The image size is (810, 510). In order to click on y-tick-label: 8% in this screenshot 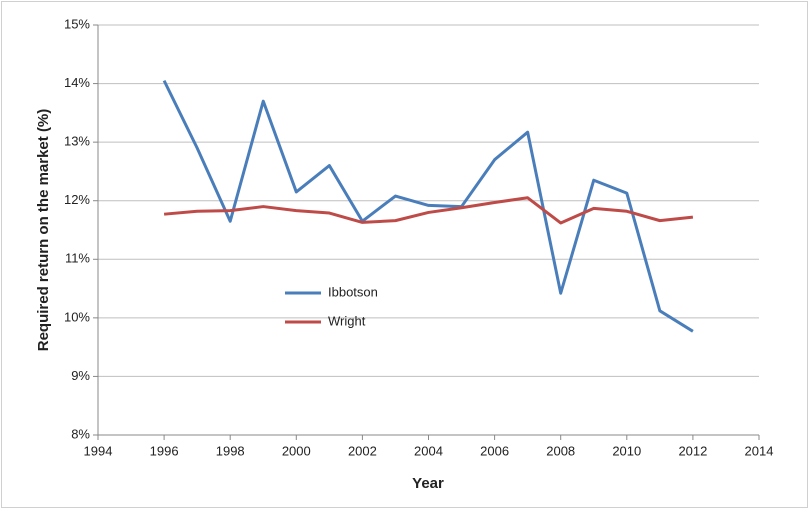, I will do `click(80, 433)`.